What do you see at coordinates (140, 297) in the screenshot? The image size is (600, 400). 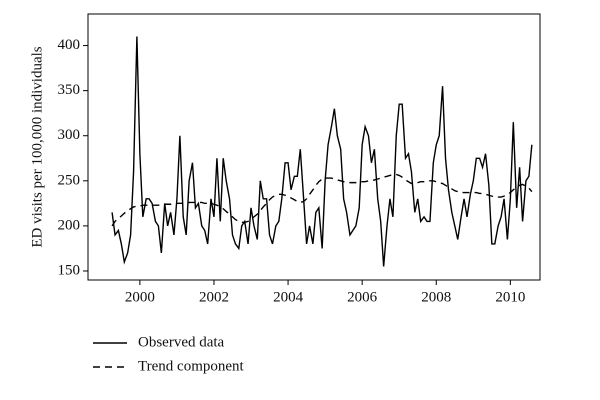 I see `x-tick-label: 2000` at bounding box center [140, 297].